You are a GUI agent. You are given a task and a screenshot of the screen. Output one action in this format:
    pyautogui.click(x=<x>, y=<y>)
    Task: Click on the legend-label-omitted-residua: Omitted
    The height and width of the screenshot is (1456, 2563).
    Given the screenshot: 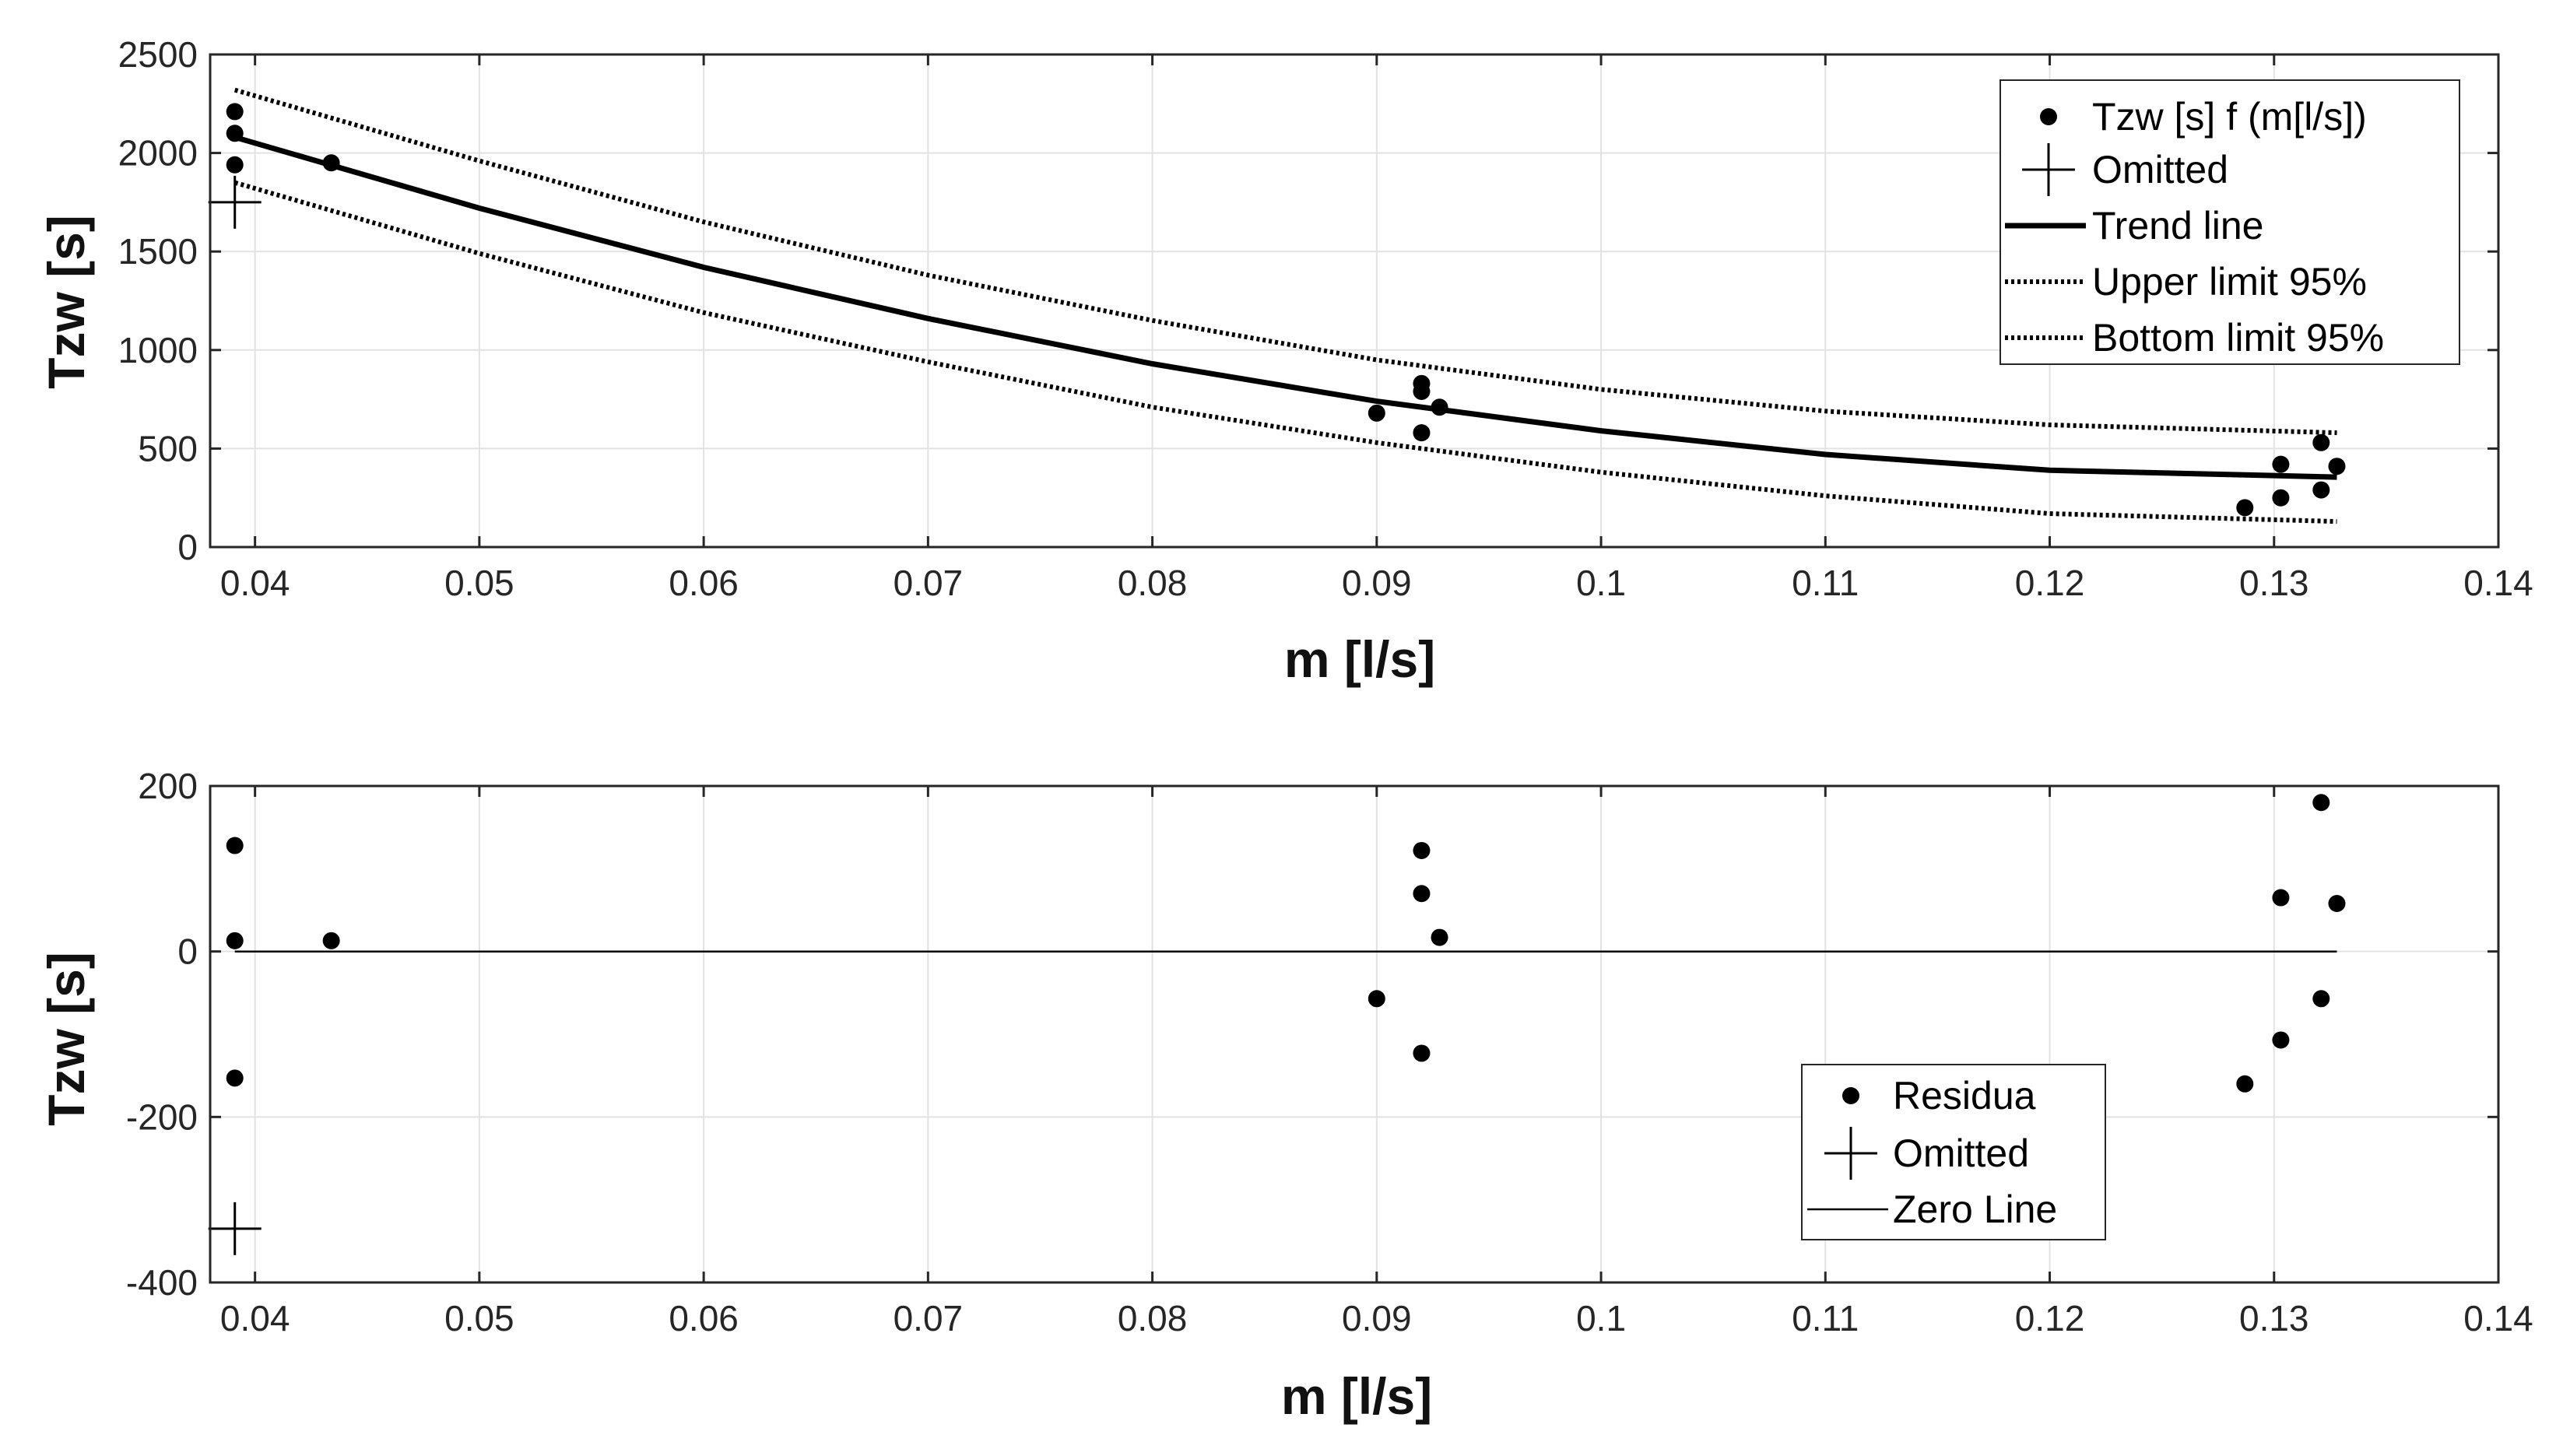 What is the action you would take?
    pyautogui.click(x=1961, y=1153)
    